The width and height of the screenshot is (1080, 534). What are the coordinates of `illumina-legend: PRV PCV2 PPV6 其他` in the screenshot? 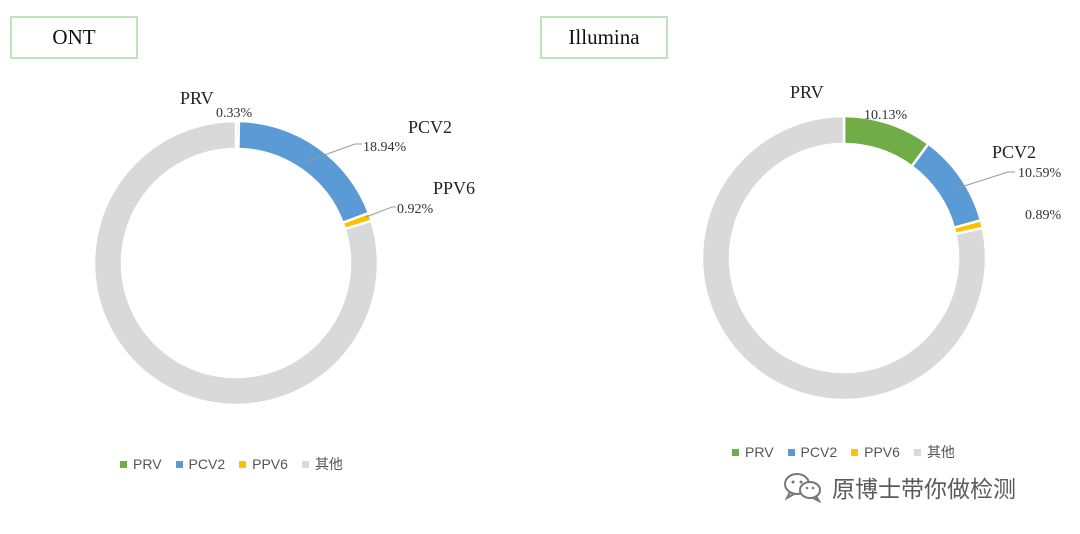 It's located at (843, 452).